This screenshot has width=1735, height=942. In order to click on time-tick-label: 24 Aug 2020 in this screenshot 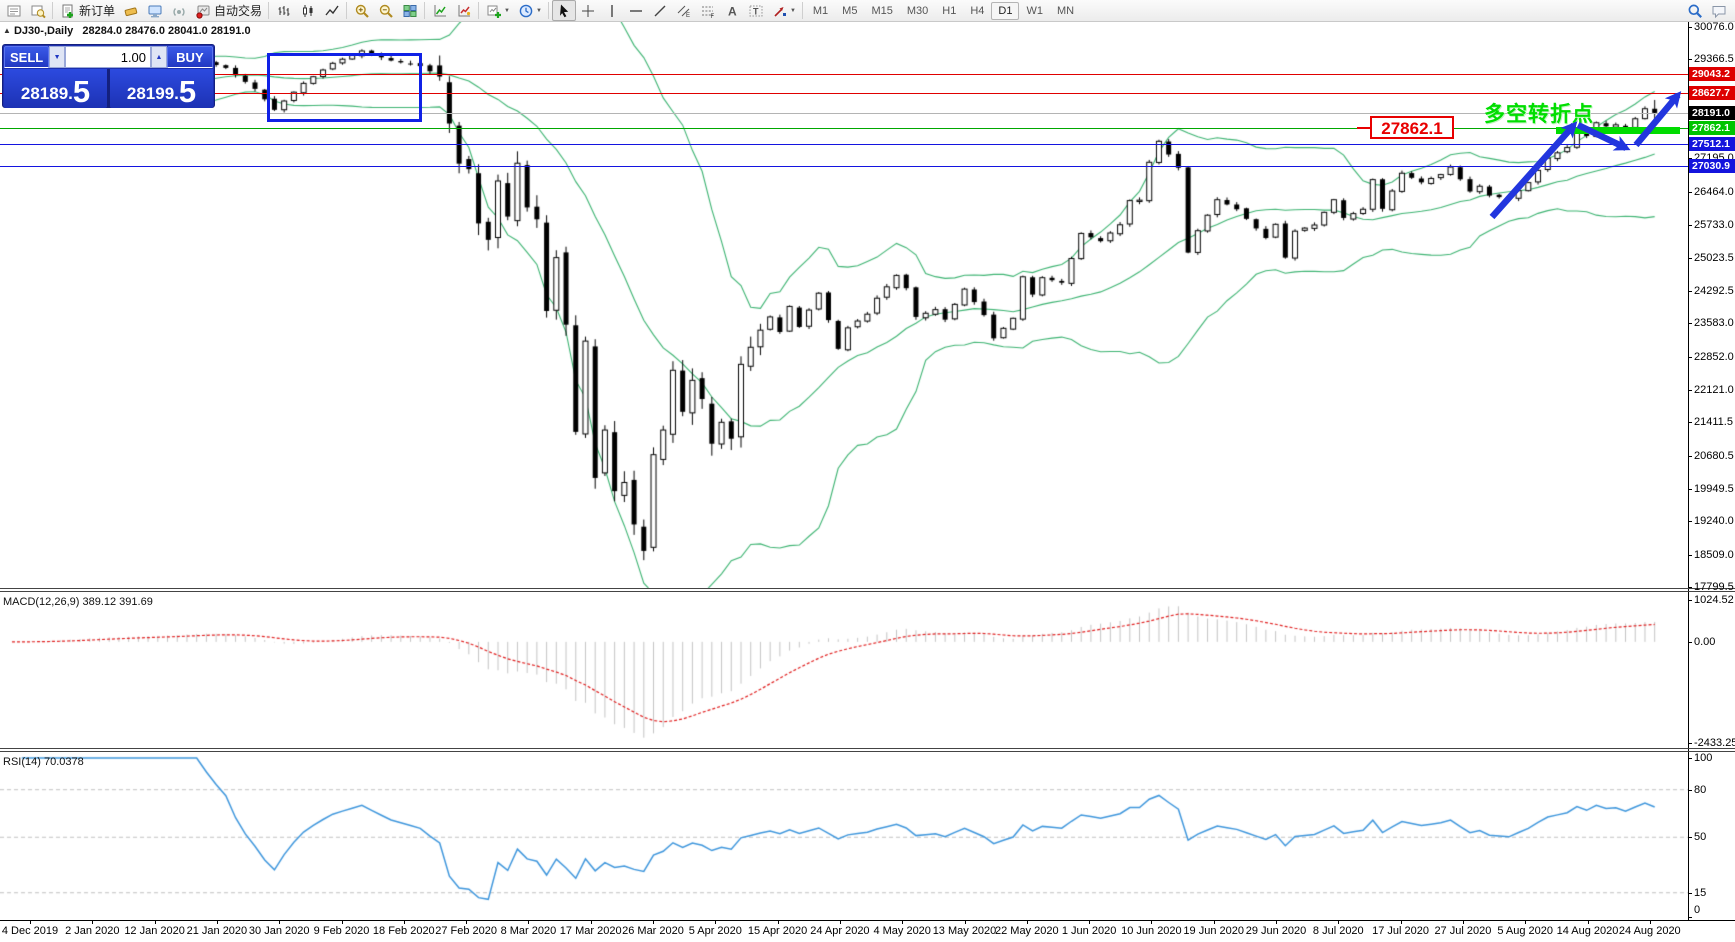, I will do `click(1649, 931)`.